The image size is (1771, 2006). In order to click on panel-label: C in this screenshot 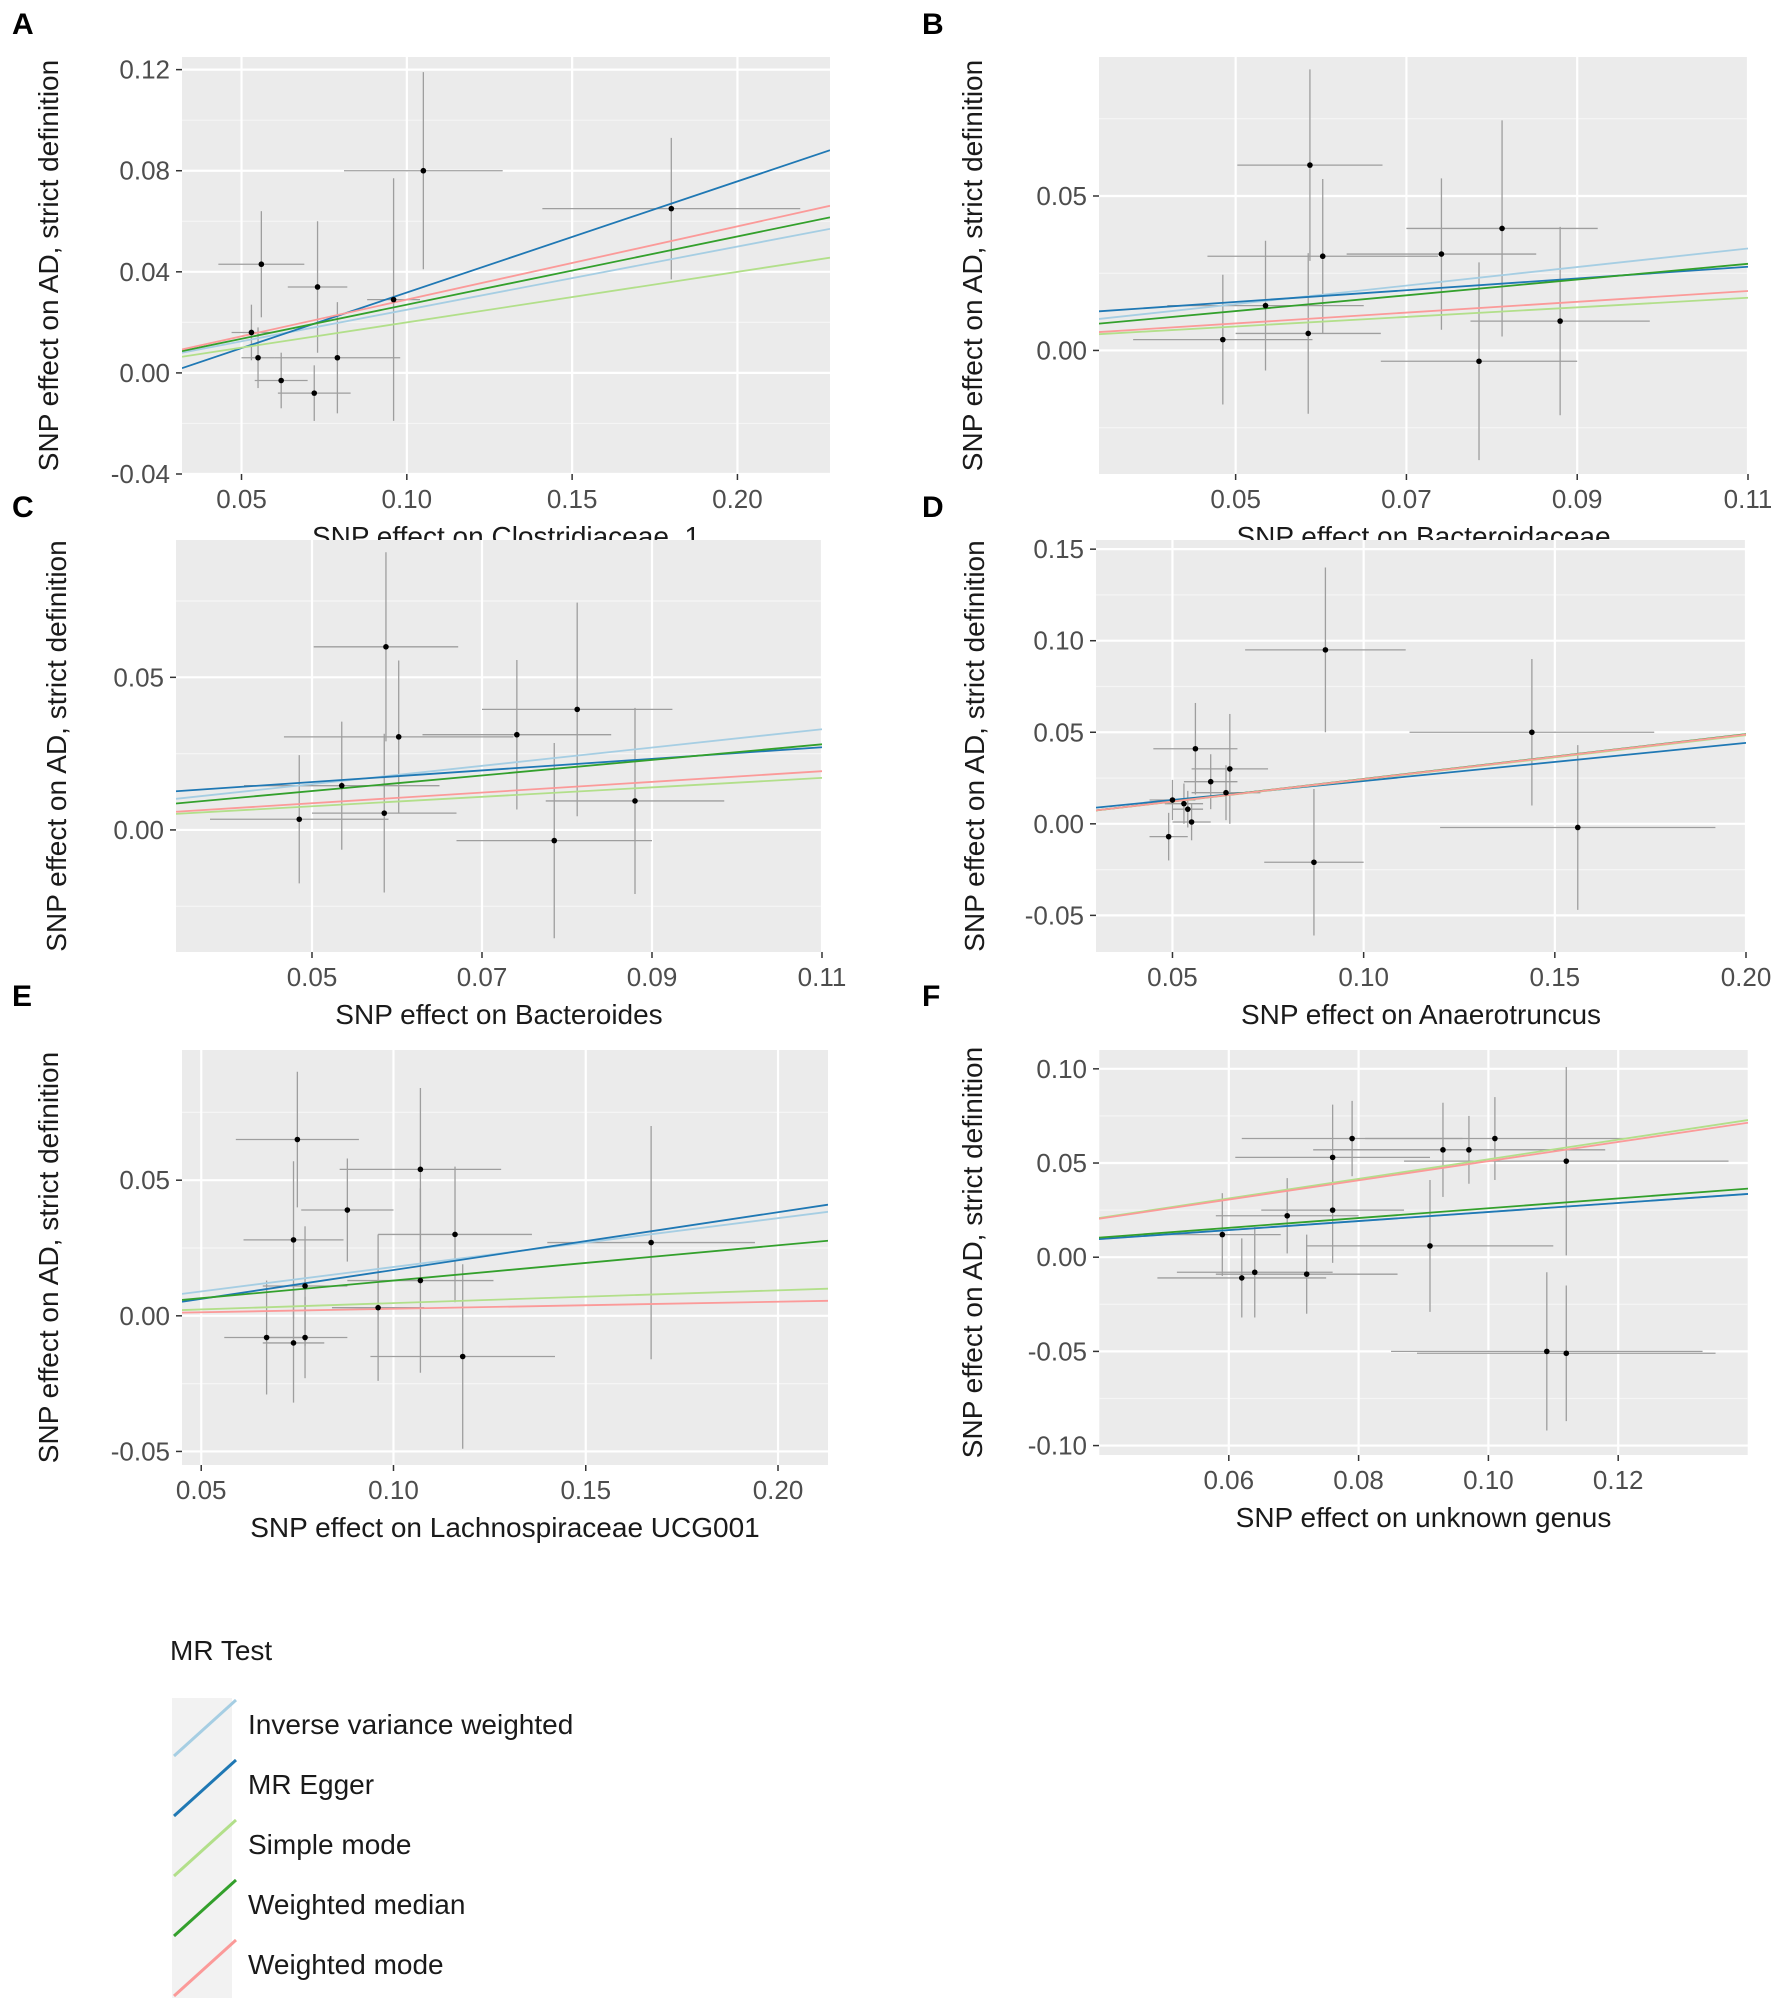, I will do `click(23, 507)`.